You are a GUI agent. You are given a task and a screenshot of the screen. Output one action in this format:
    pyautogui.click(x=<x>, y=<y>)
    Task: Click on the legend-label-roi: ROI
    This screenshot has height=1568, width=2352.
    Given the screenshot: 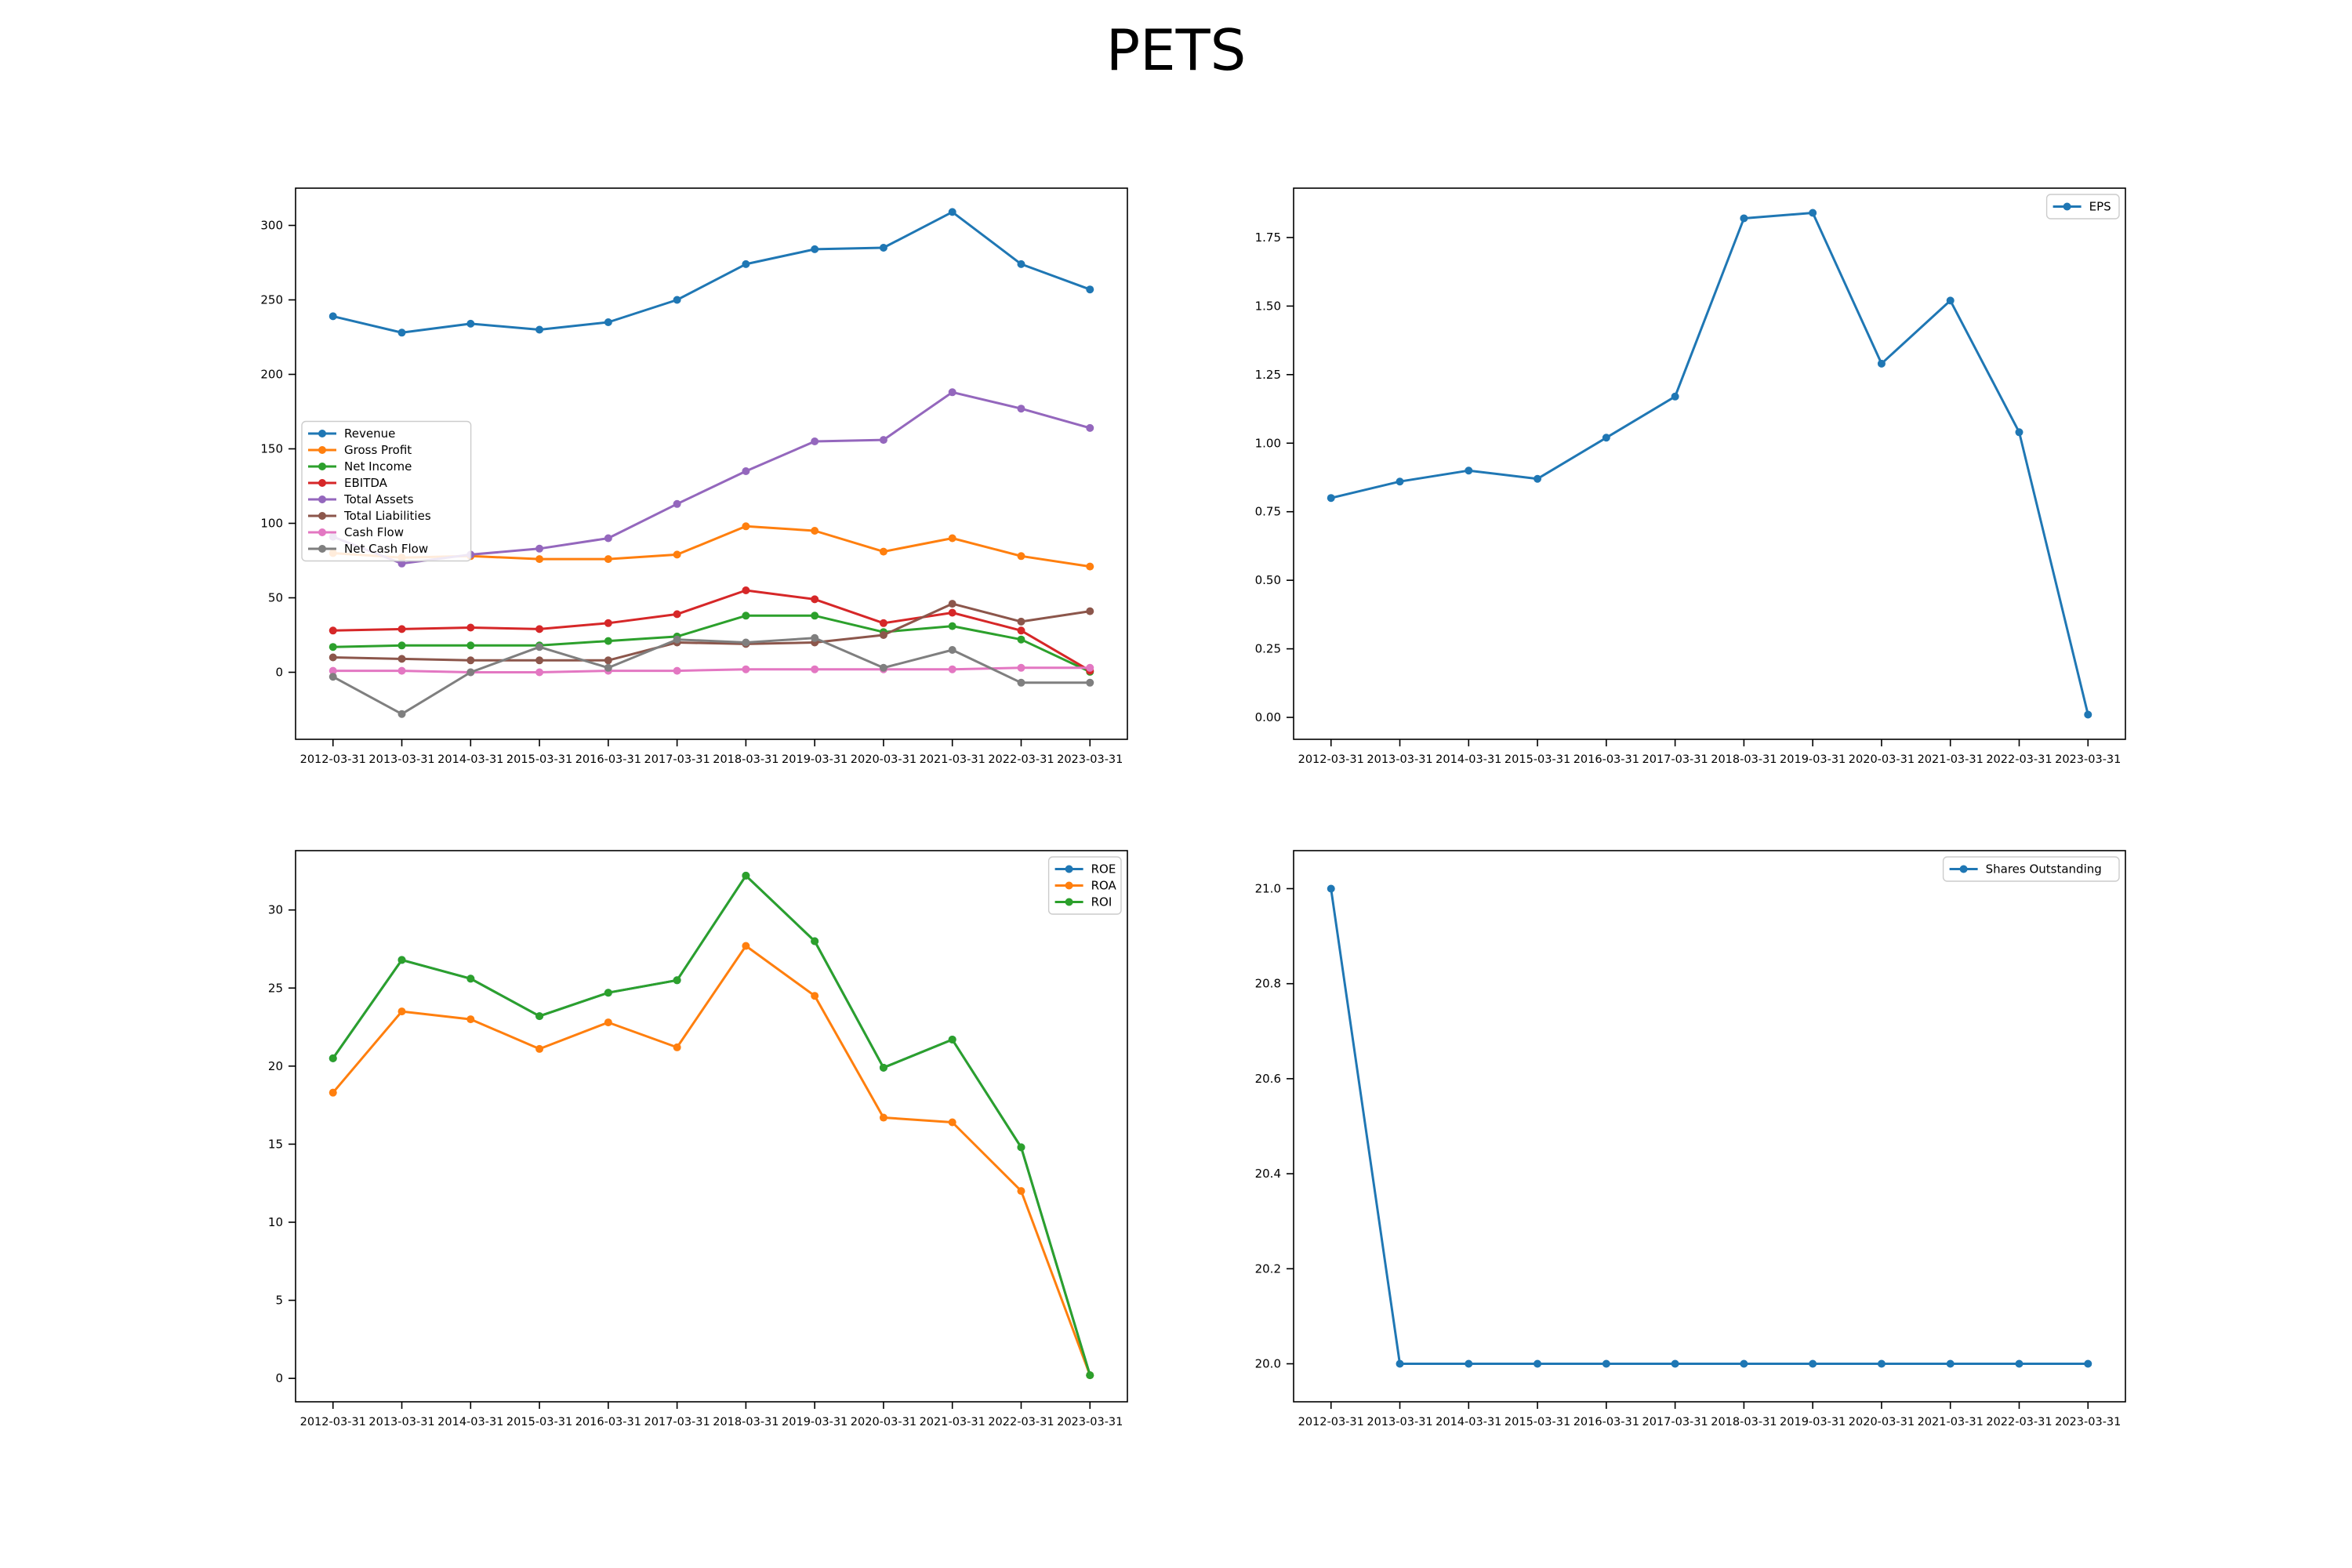 What is the action you would take?
    pyautogui.click(x=1101, y=902)
    